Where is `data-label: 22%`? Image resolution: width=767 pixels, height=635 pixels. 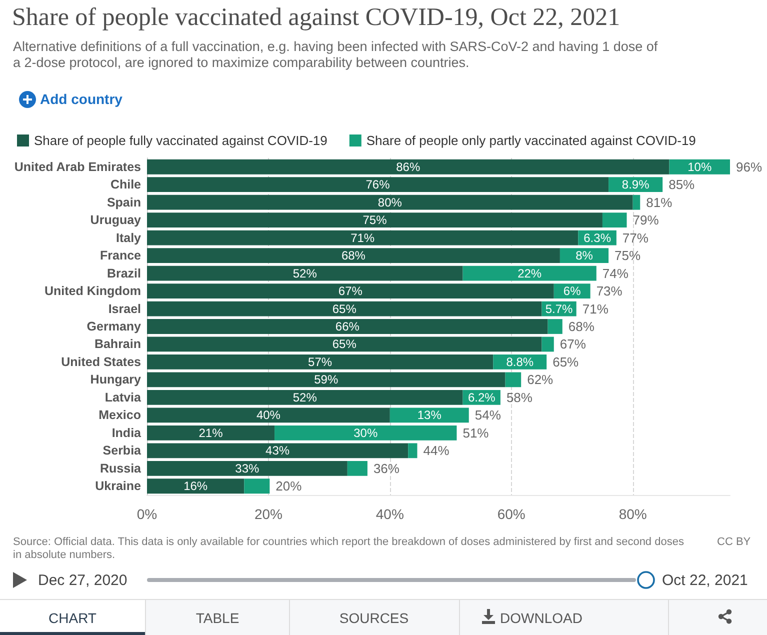
data-label: 22% is located at coordinates (530, 273).